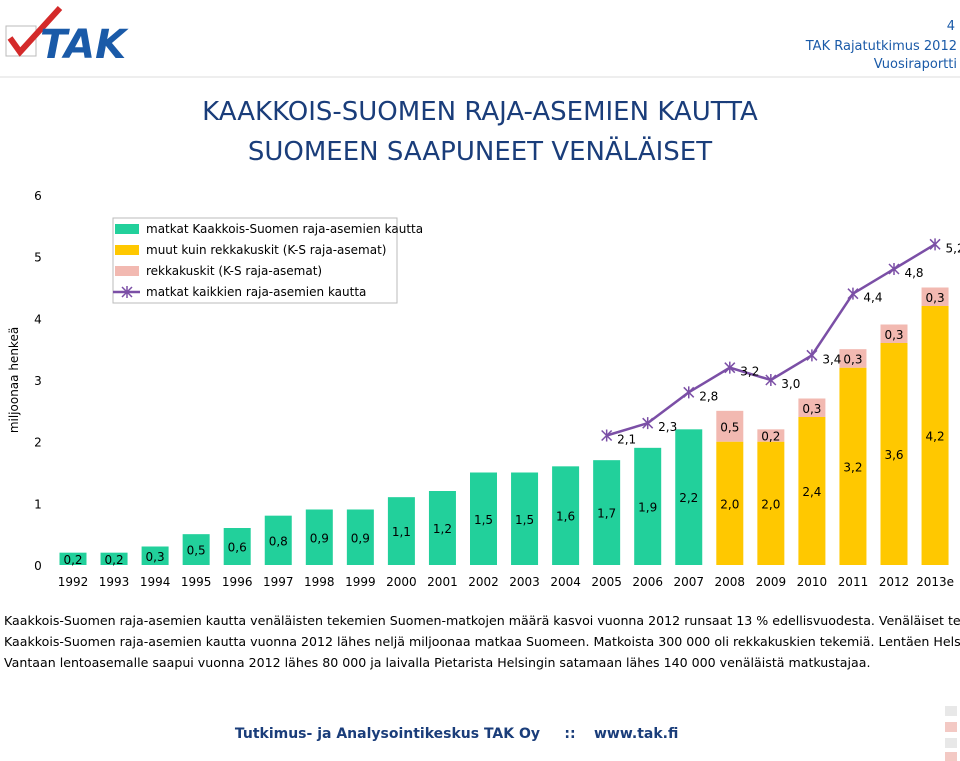 The width and height of the screenshot is (960, 761). I want to click on x-tick-label: 2013e, so click(935, 582).